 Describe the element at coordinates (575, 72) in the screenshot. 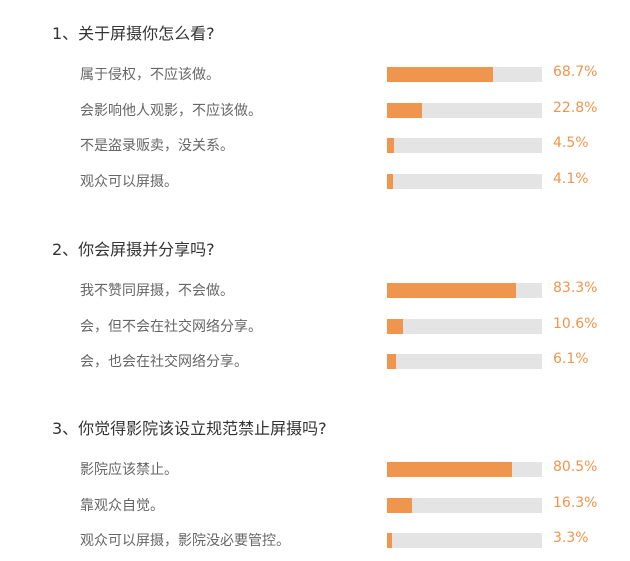

I see `percent-label: 68.7%` at that location.